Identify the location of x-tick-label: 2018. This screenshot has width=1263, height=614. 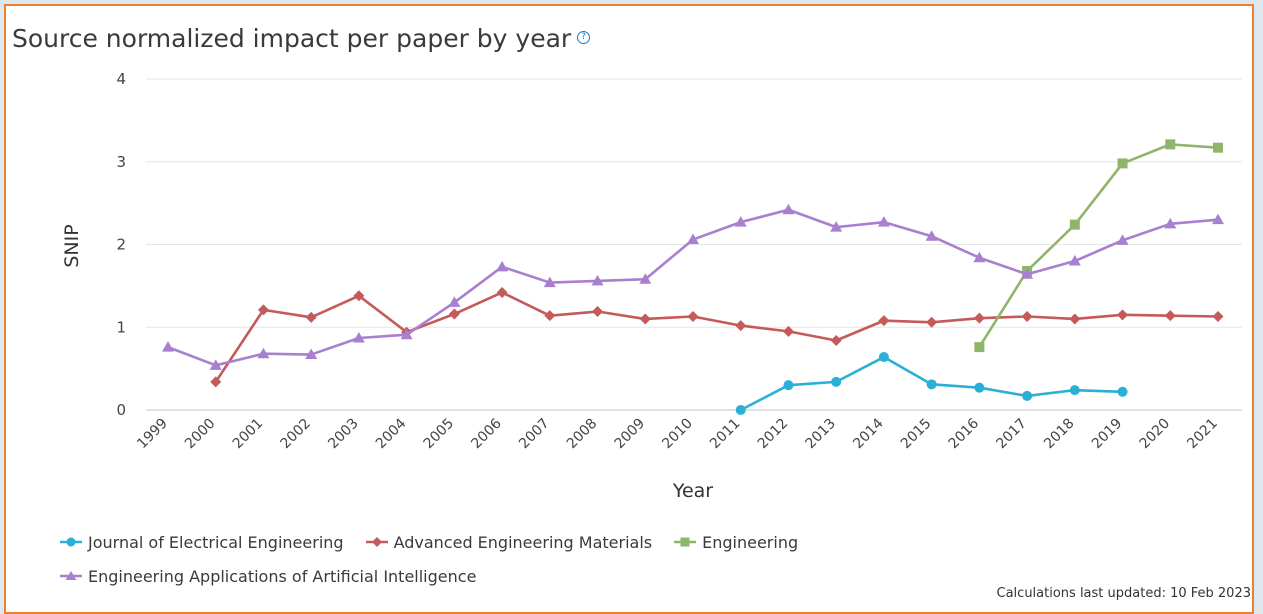
(1059, 434).